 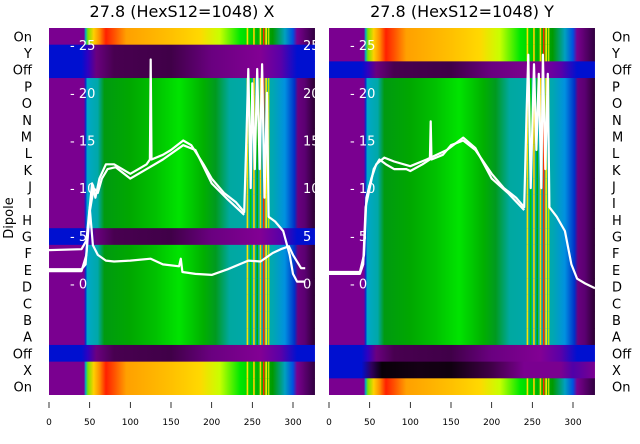 What do you see at coordinates (614, 204) in the screenshot?
I see `row-label: I` at bounding box center [614, 204].